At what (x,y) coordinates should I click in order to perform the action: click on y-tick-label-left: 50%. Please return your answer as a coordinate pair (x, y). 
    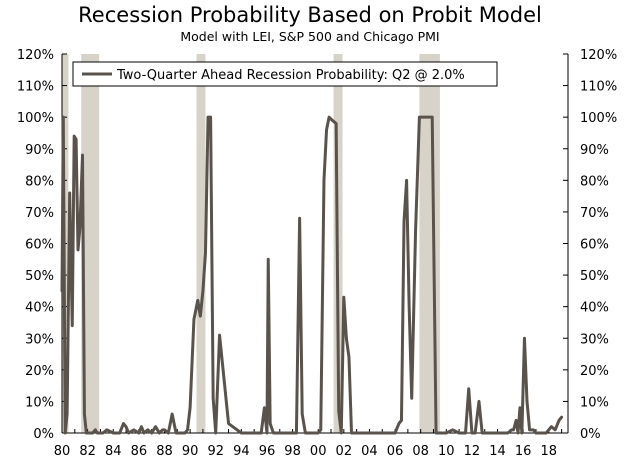
    Looking at the image, I should click on (39, 276).